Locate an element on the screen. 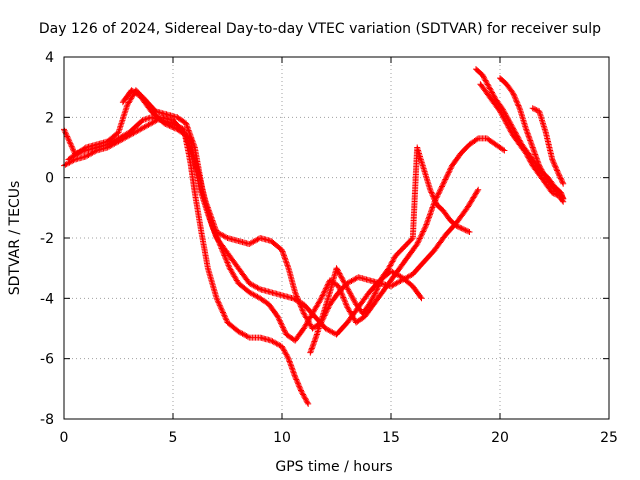 This screenshot has height=480, width=640. y-tick-label: 4 is located at coordinates (49, 58).